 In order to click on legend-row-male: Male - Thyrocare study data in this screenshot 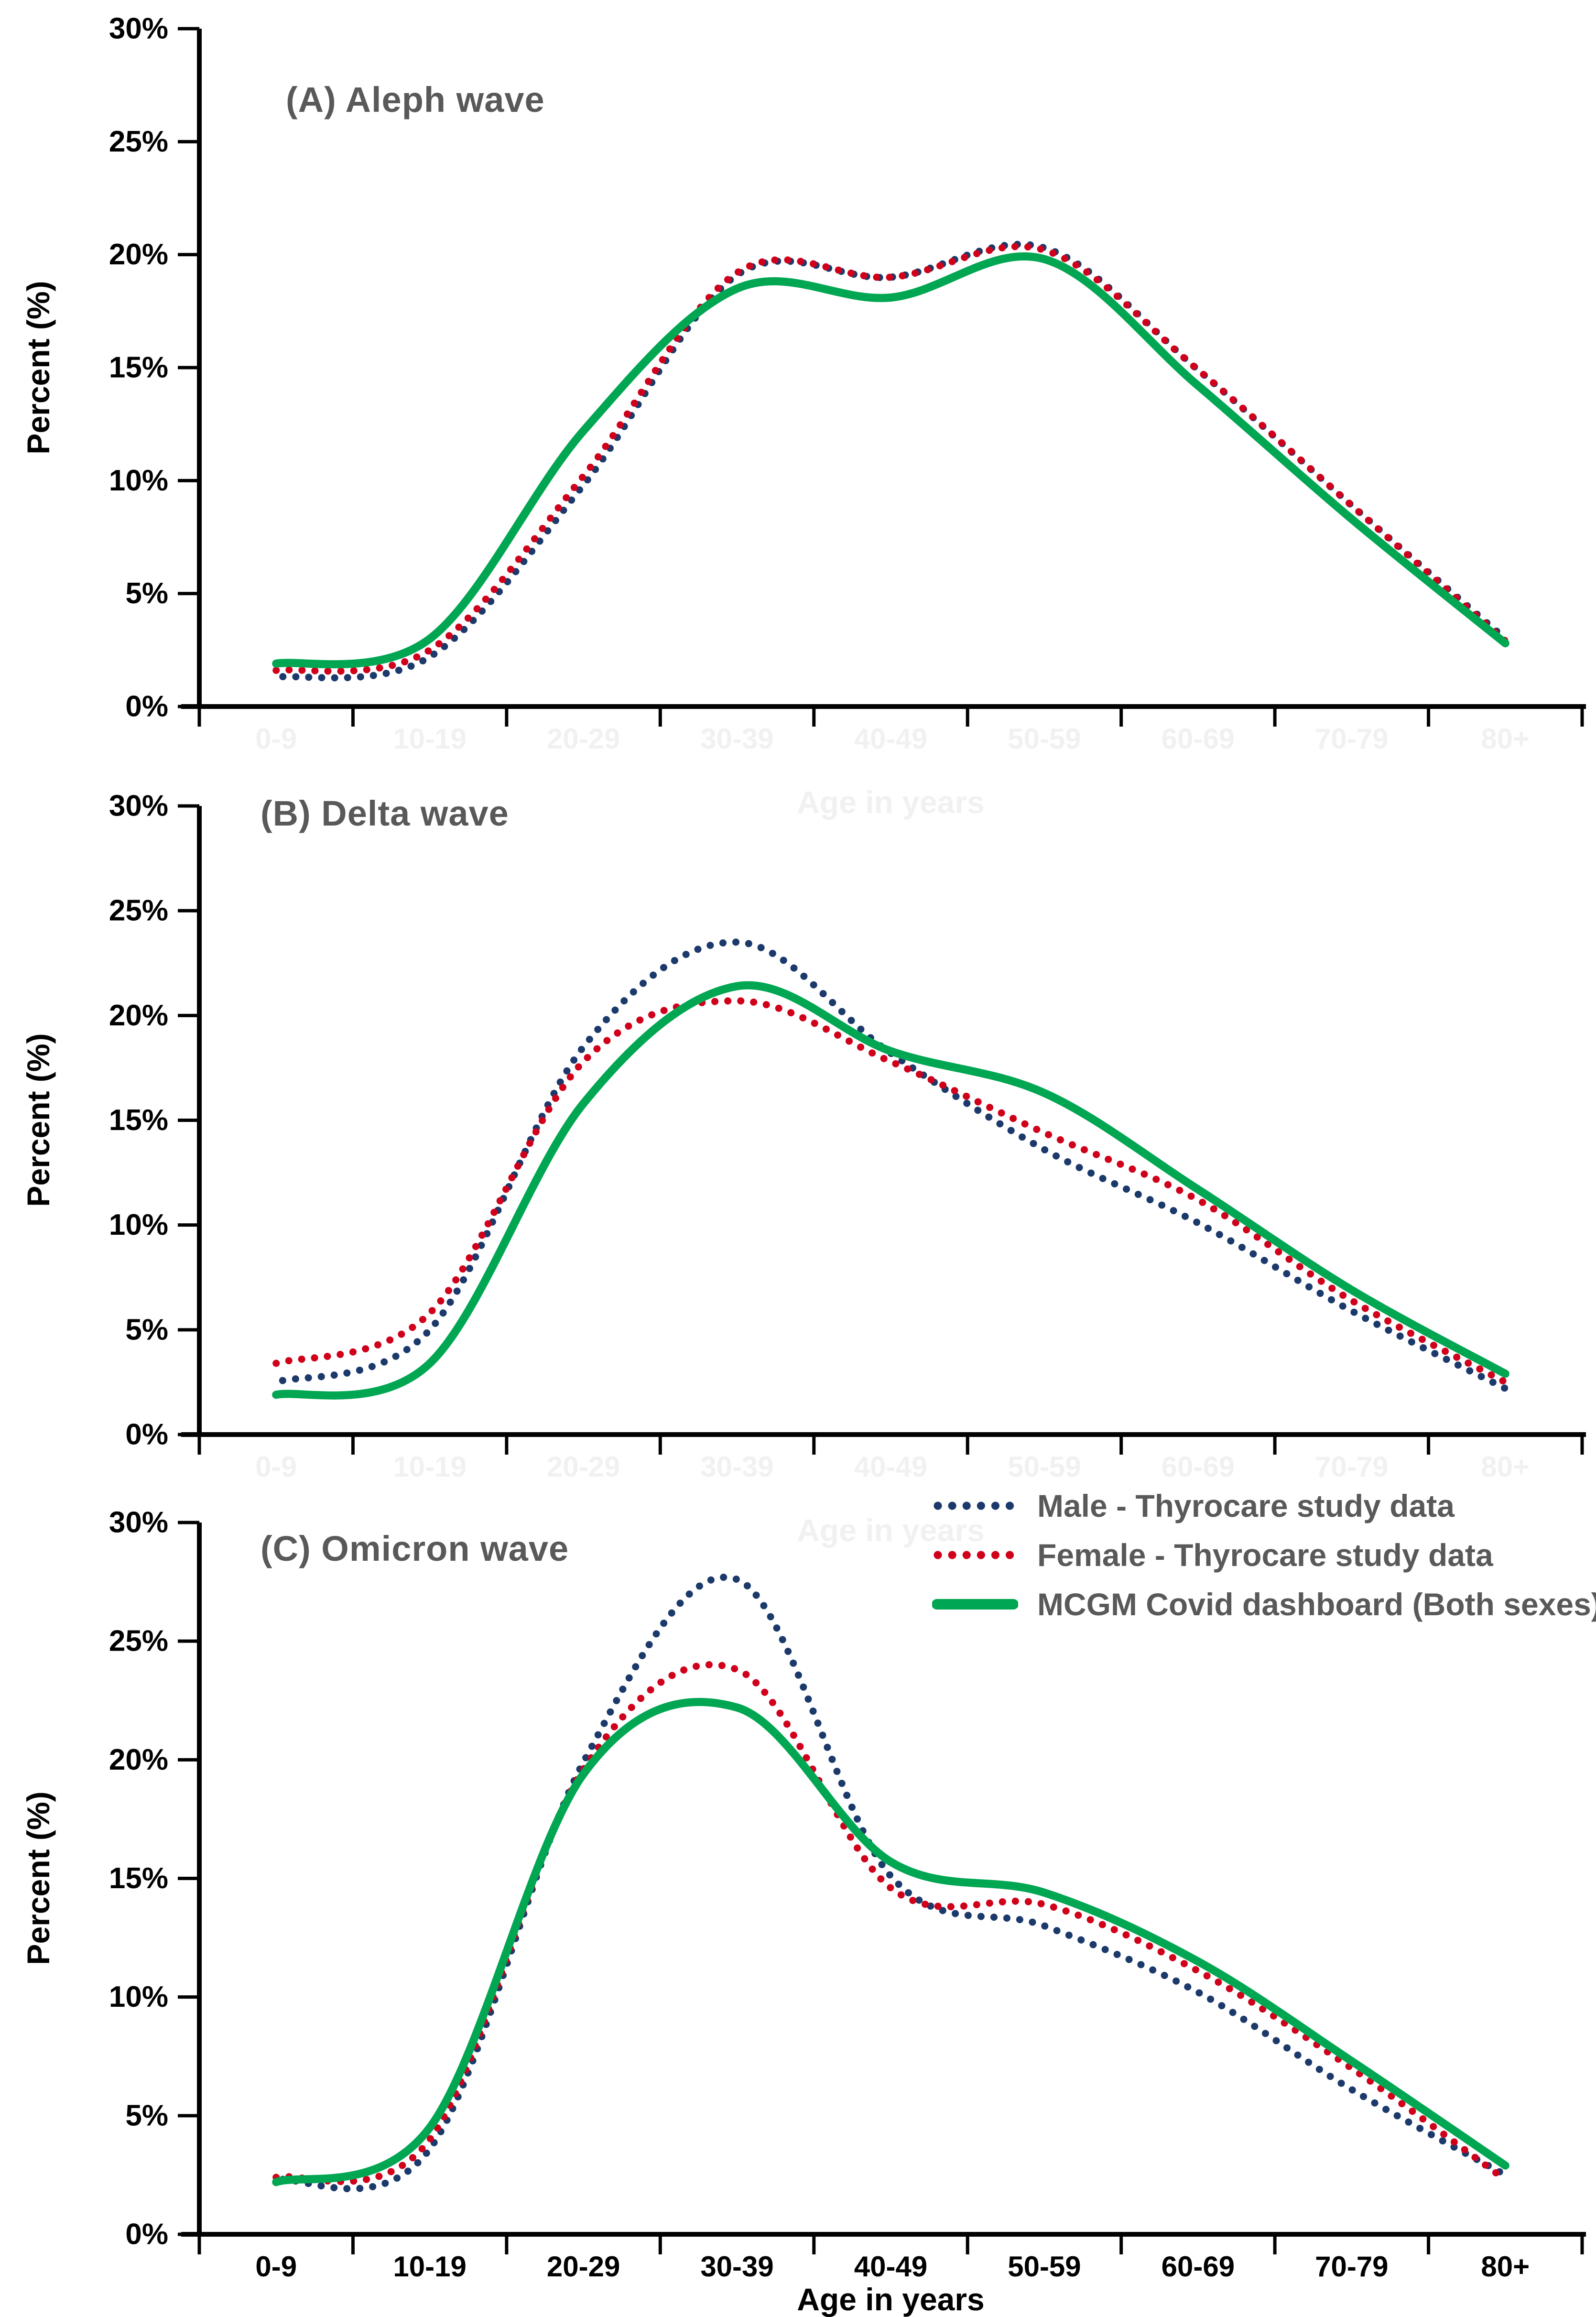, I will do `click(1262, 1506)`.